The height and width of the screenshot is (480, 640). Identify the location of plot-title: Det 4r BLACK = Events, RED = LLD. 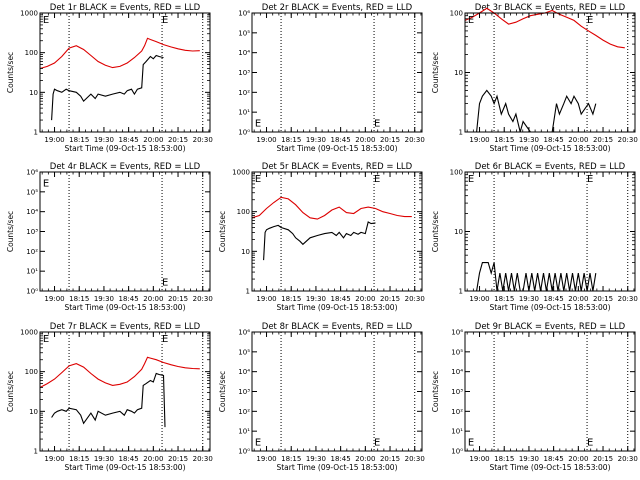
(125, 167).